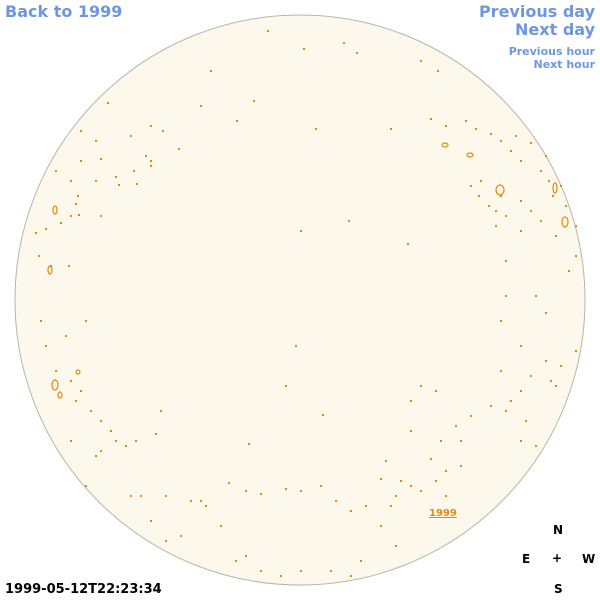 The width and height of the screenshot is (600, 600). What do you see at coordinates (558, 530) in the screenshot?
I see `compass-north: N` at bounding box center [558, 530].